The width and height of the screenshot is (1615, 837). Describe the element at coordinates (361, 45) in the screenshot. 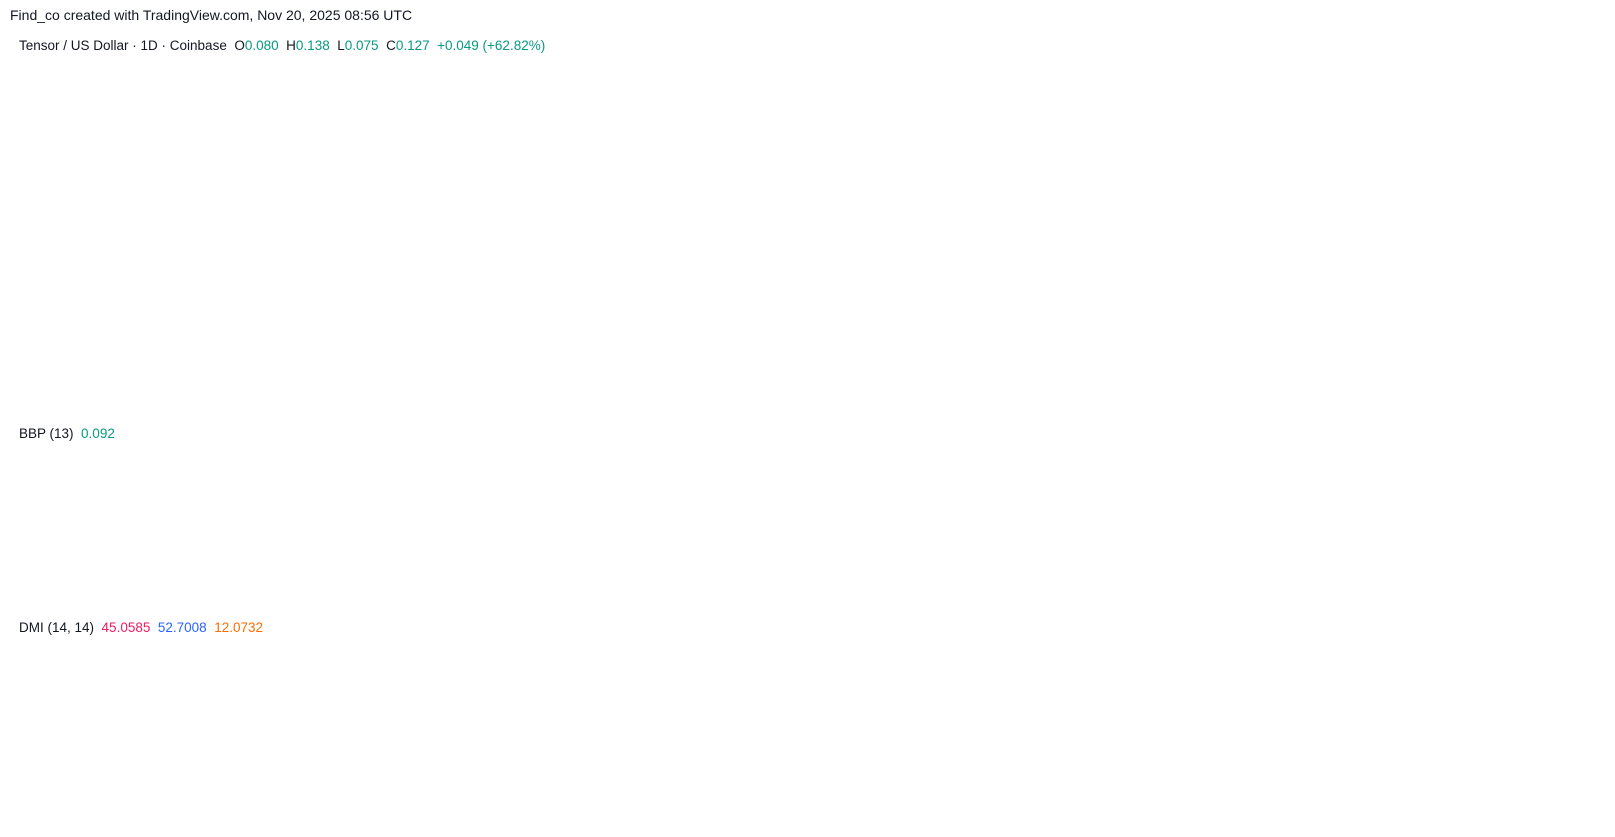

I see `low-value: 0.075` at that location.